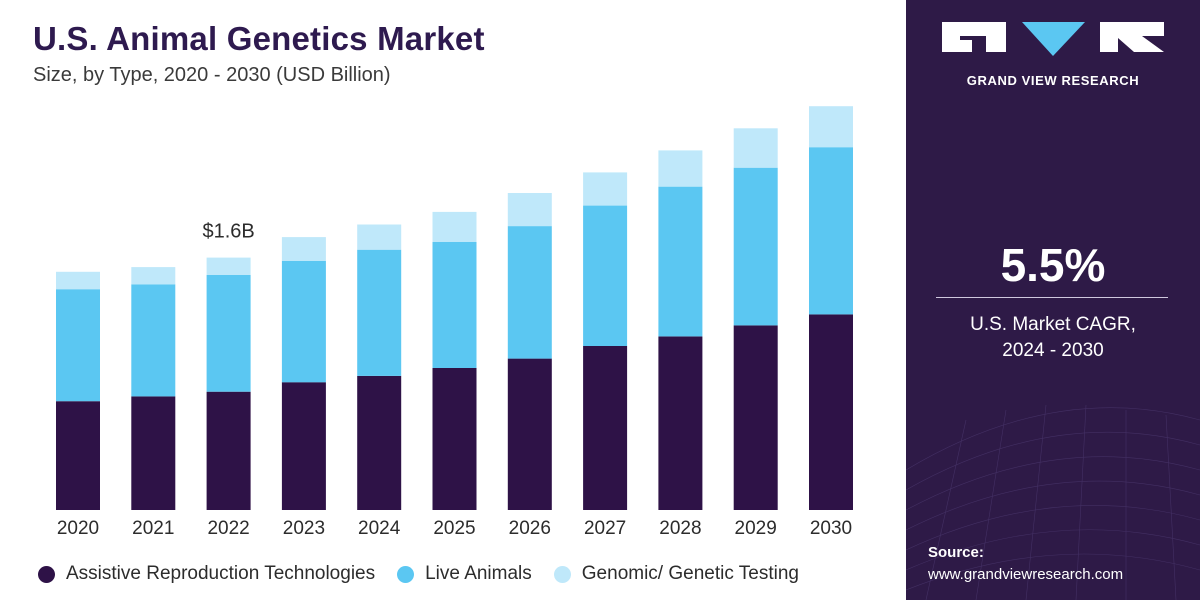 The width and height of the screenshot is (1200, 600). What do you see at coordinates (529, 210) in the screenshot?
I see `bar-segment-genomic-genetic-testing-2026` at bounding box center [529, 210].